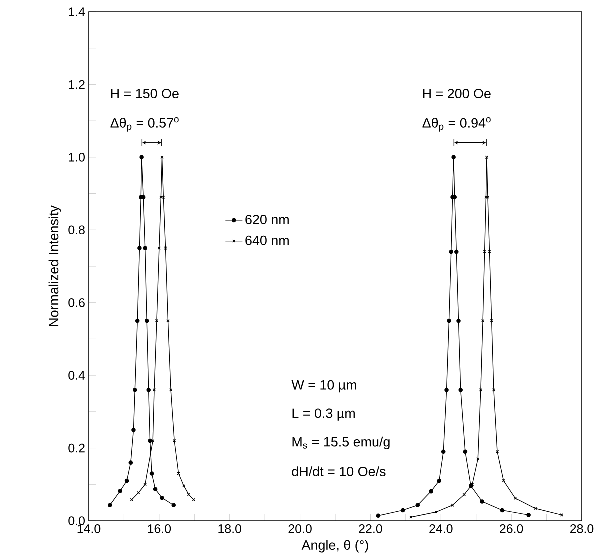 The width and height of the screenshot is (603, 554). Describe the element at coordinates (89, 529) in the screenshot. I see `x-tick-label: 14.0` at that location.